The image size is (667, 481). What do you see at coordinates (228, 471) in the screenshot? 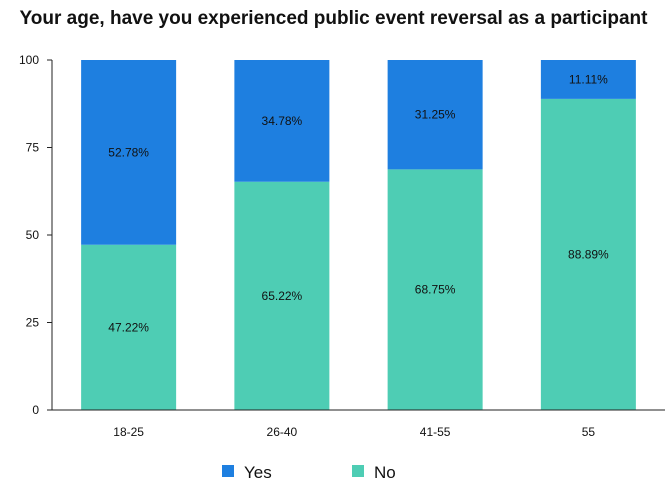
I see `legend-swatch-yes` at bounding box center [228, 471].